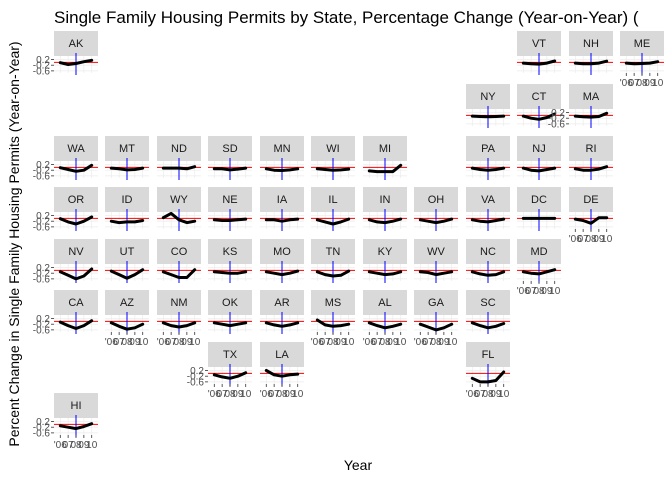  Describe the element at coordinates (333, 169) in the screenshot. I see `series-line-wi` at that location.